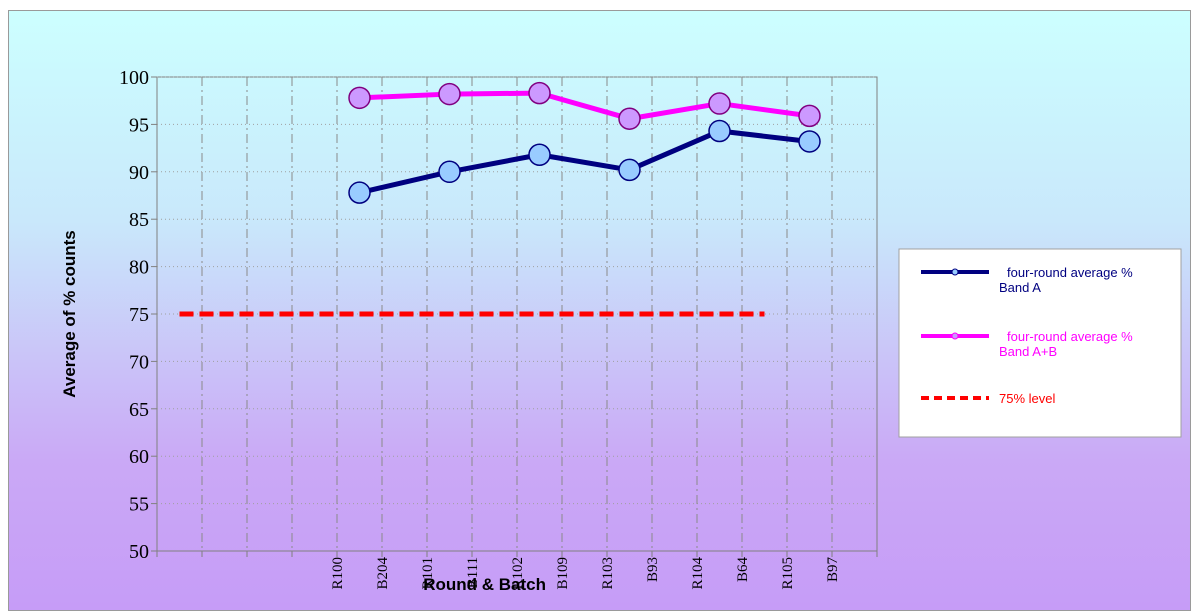  I want to click on x-category-label: R100, so click(338, 573).